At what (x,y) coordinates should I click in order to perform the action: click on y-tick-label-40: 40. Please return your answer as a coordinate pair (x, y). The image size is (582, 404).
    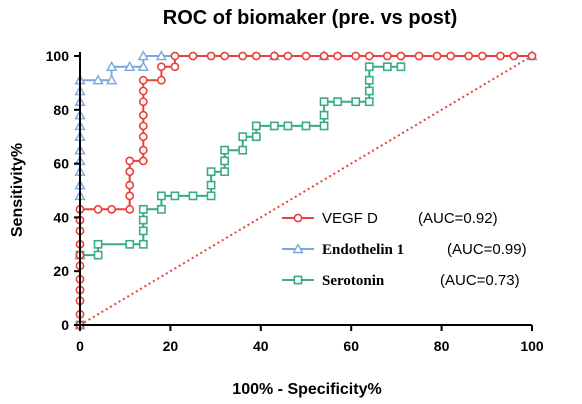
    Looking at the image, I should click on (61, 217).